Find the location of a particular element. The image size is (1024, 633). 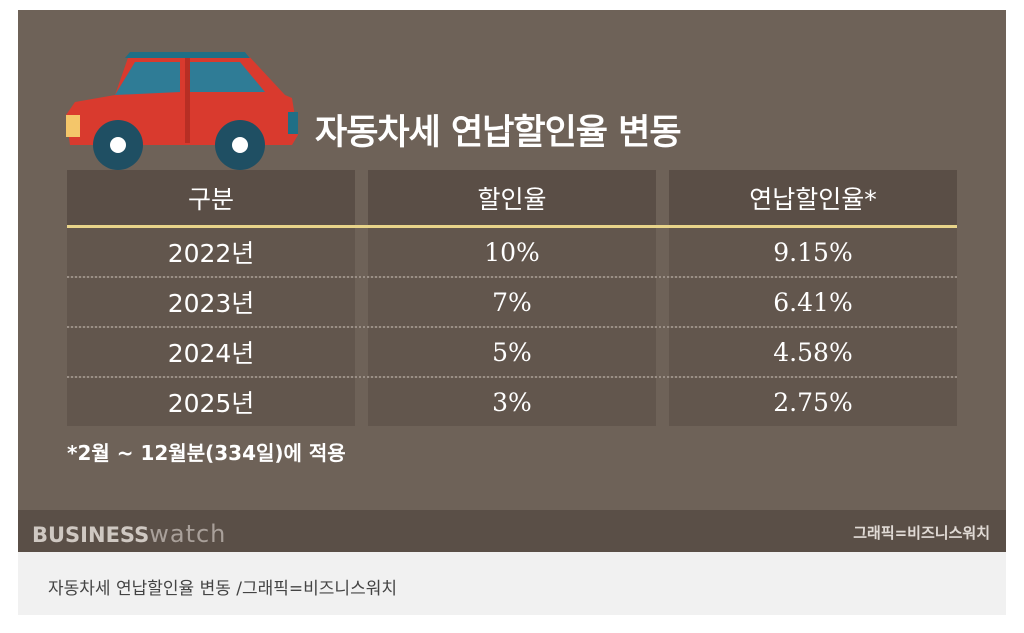

column-header: 연납할인율* is located at coordinates (813, 197).